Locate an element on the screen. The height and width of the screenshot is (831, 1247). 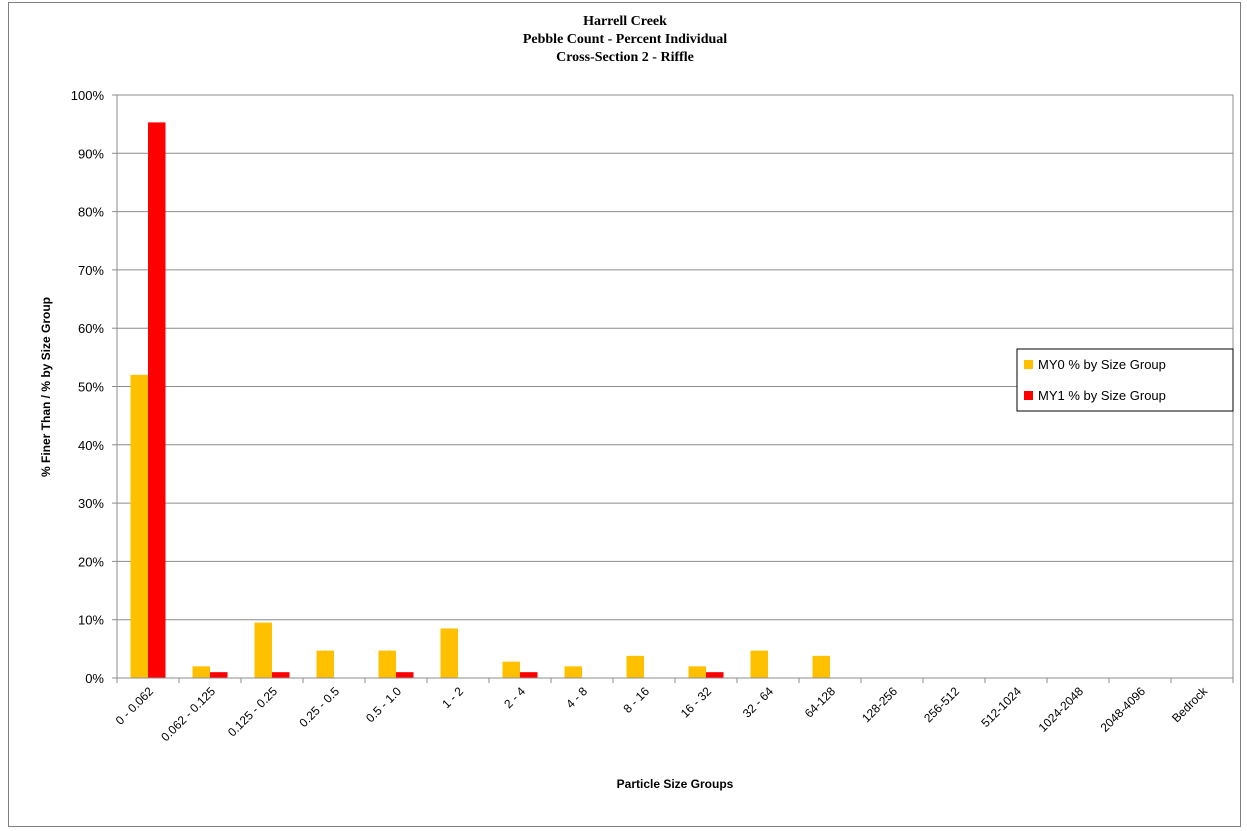
x-tick-label: 256-512 is located at coordinates (941, 704).